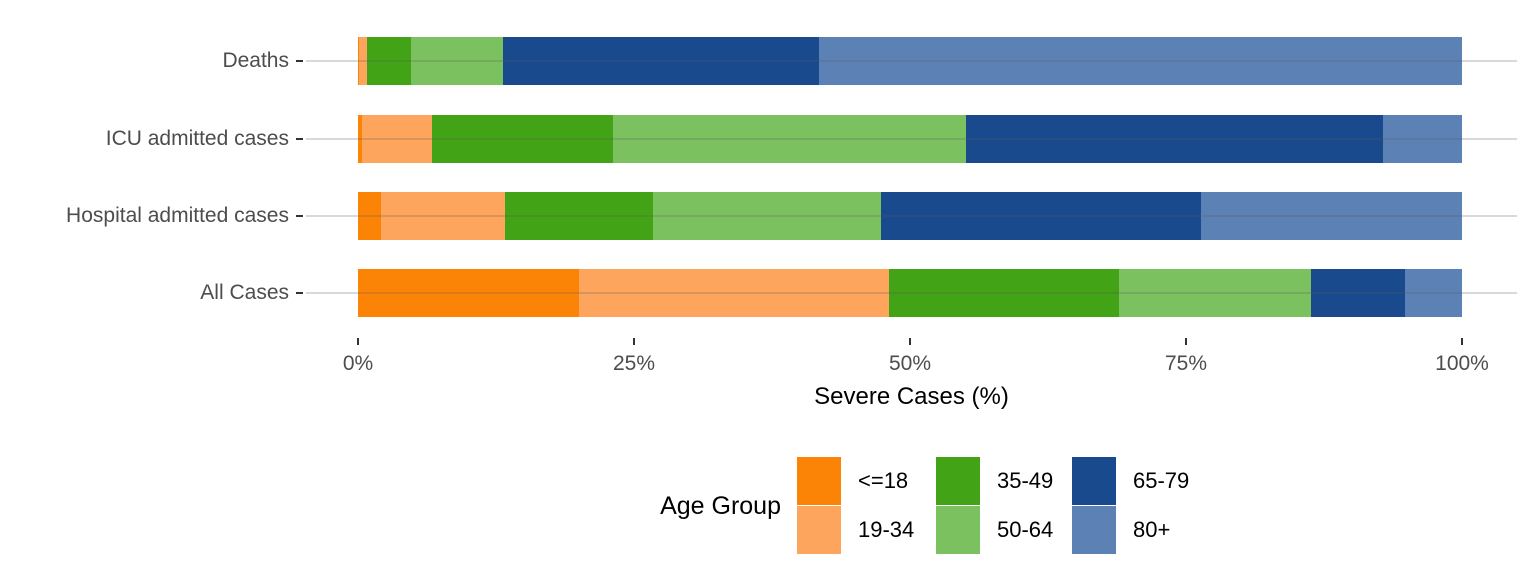 Image resolution: width=1536 pixels, height=576 pixels. I want to click on bar-segment-hospital-admitted-cases-80plus, so click(1331, 216).